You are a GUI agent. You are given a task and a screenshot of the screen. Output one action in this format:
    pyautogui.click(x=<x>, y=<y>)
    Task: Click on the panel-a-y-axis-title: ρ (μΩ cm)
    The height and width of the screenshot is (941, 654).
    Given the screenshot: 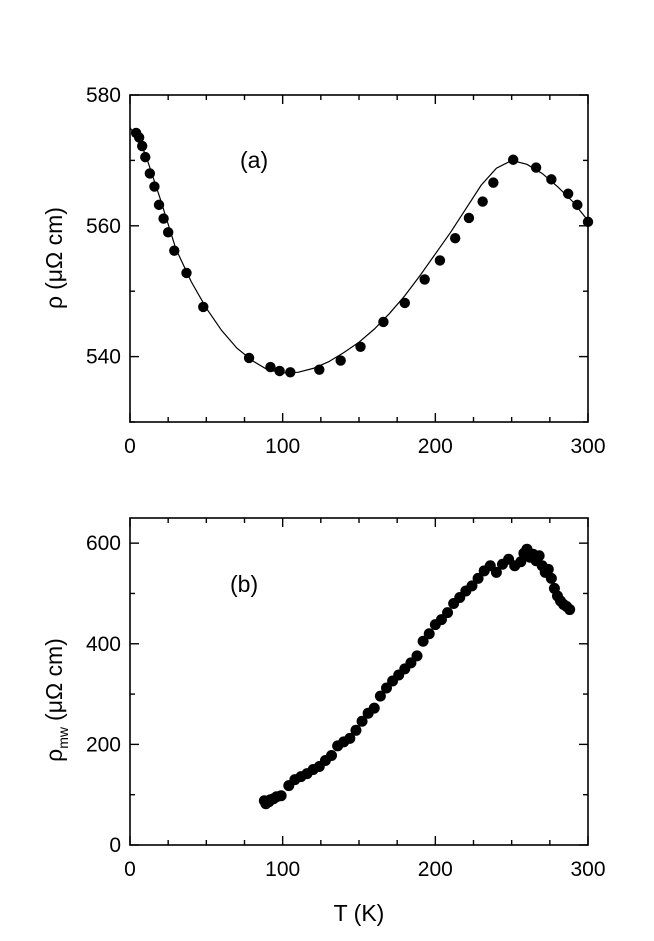 What is the action you would take?
    pyautogui.click(x=54, y=258)
    